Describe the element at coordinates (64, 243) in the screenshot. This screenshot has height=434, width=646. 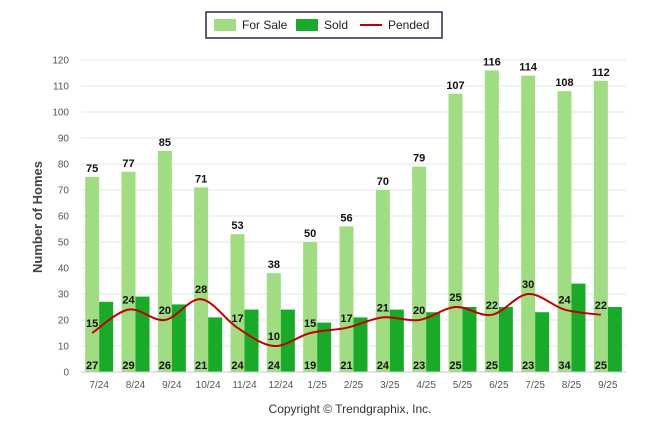
I see `y-tick-label: 50` at that location.